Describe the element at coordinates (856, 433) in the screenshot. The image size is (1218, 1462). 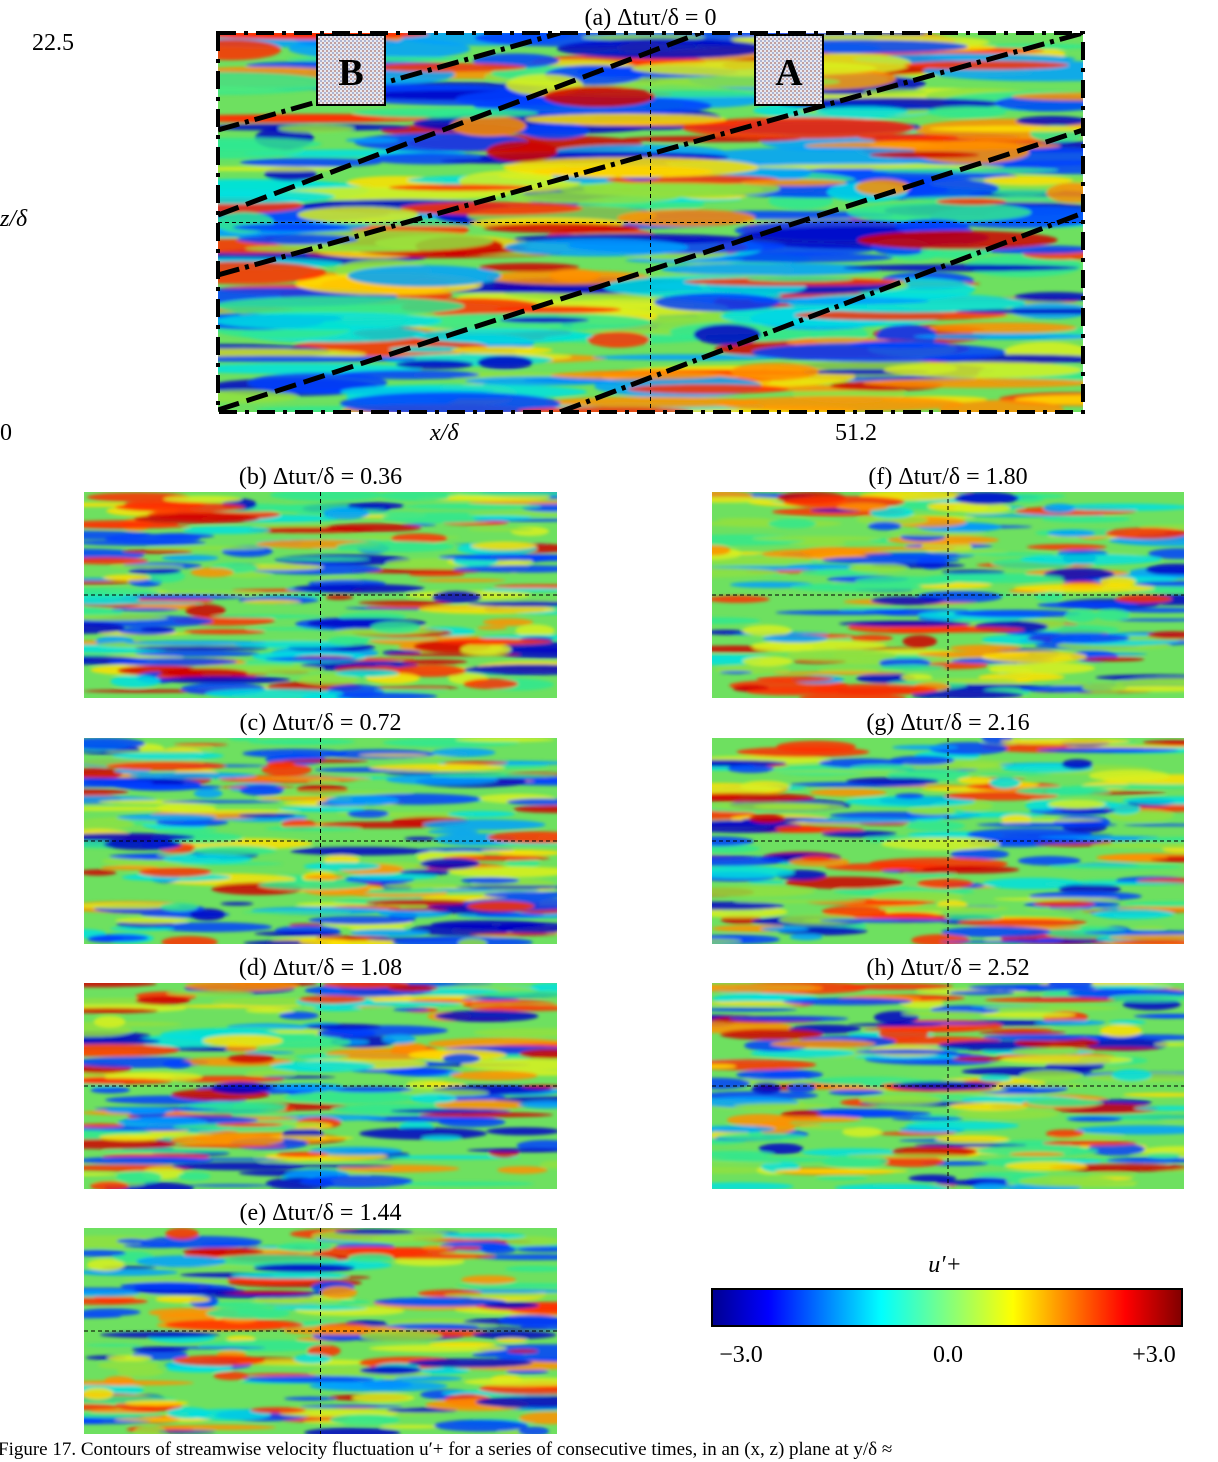
I see `x-max-label: 51.2` at that location.